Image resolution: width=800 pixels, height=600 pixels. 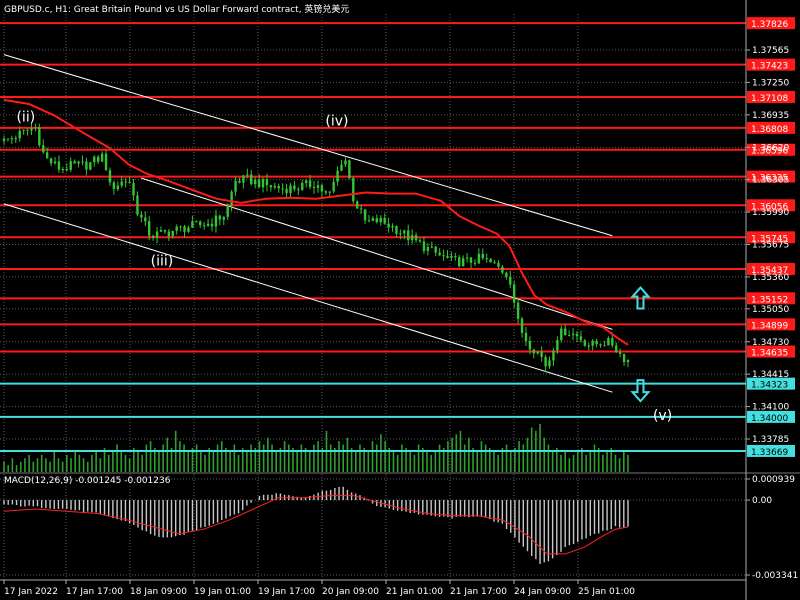 I want to click on x-tick-label: 20 Jan 09:00, so click(x=350, y=592).